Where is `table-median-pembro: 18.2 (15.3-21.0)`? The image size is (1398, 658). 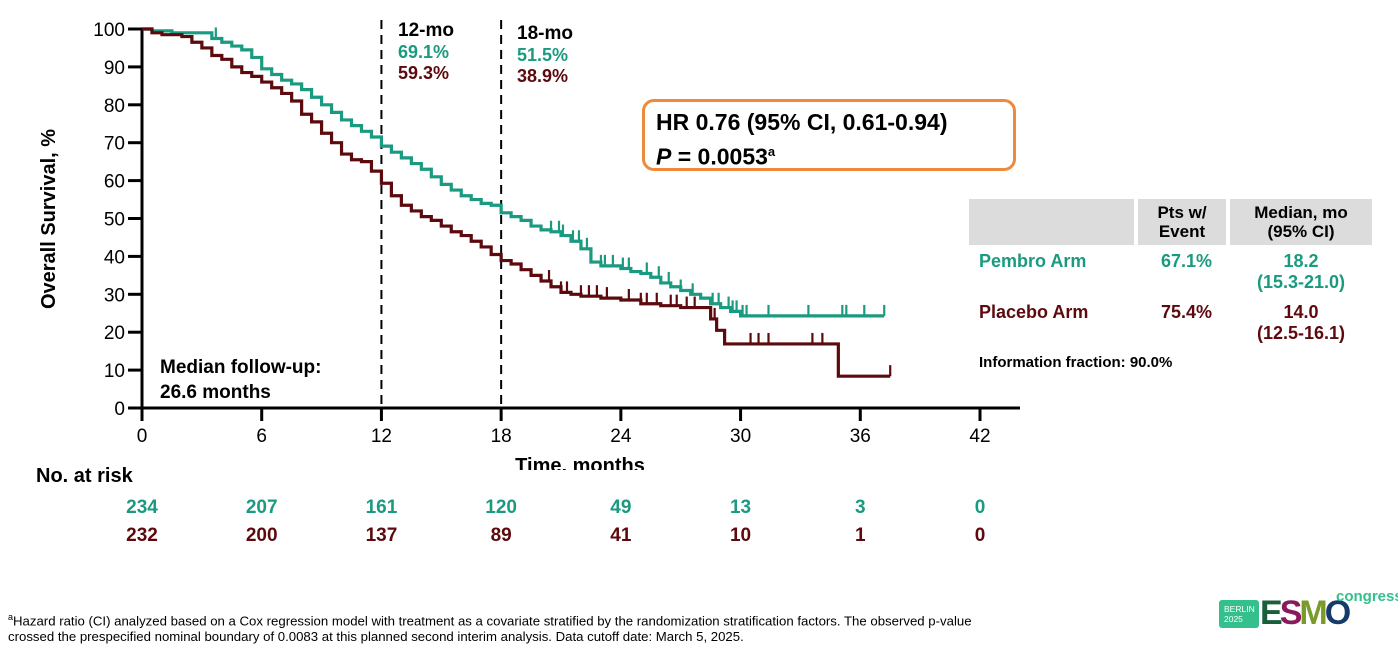 table-median-pembro: 18.2 (15.3-21.0) is located at coordinates (1301, 272).